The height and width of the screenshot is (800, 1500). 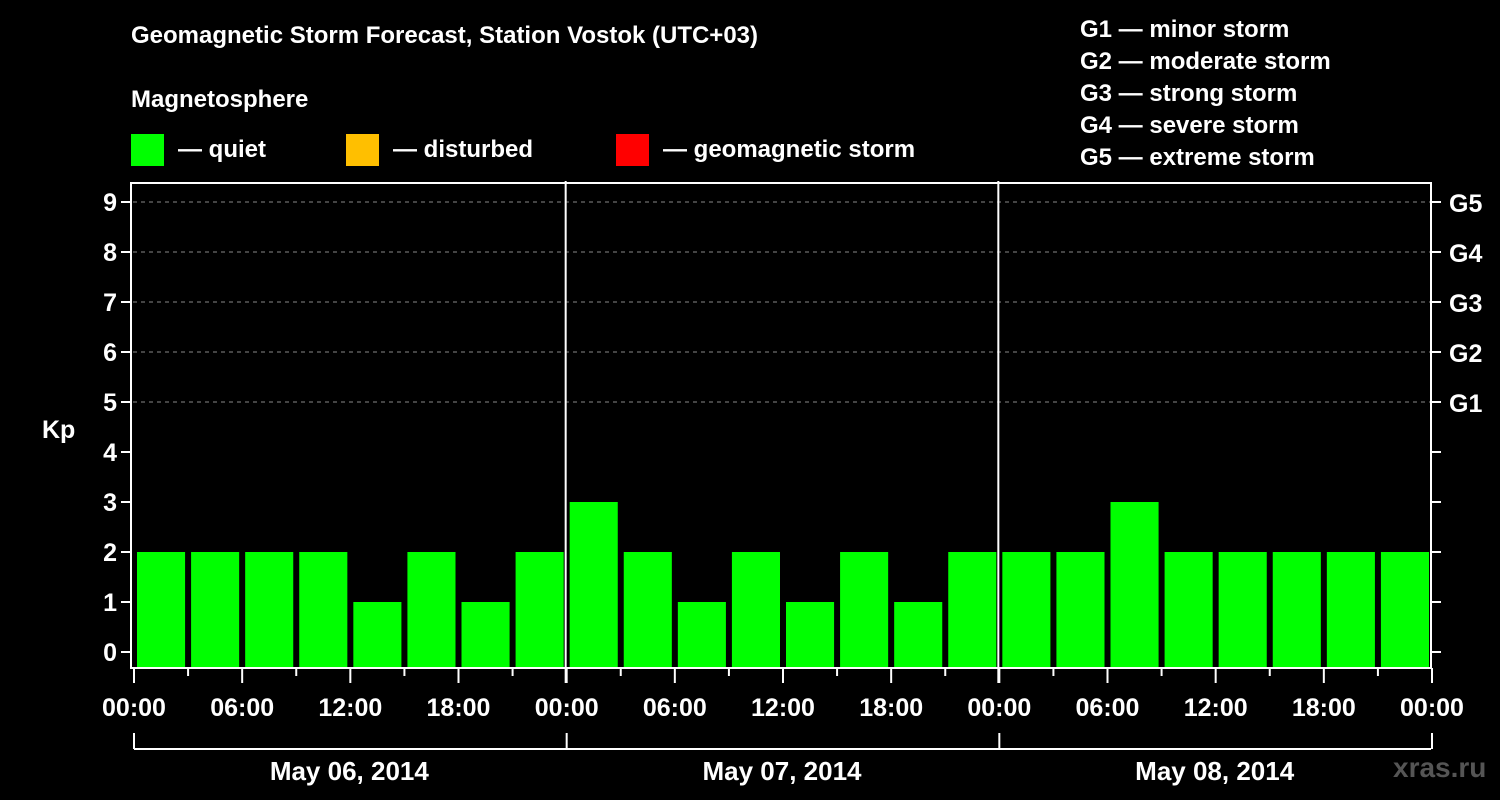 What do you see at coordinates (632, 150) in the screenshot?
I see `storm-swatch` at bounding box center [632, 150].